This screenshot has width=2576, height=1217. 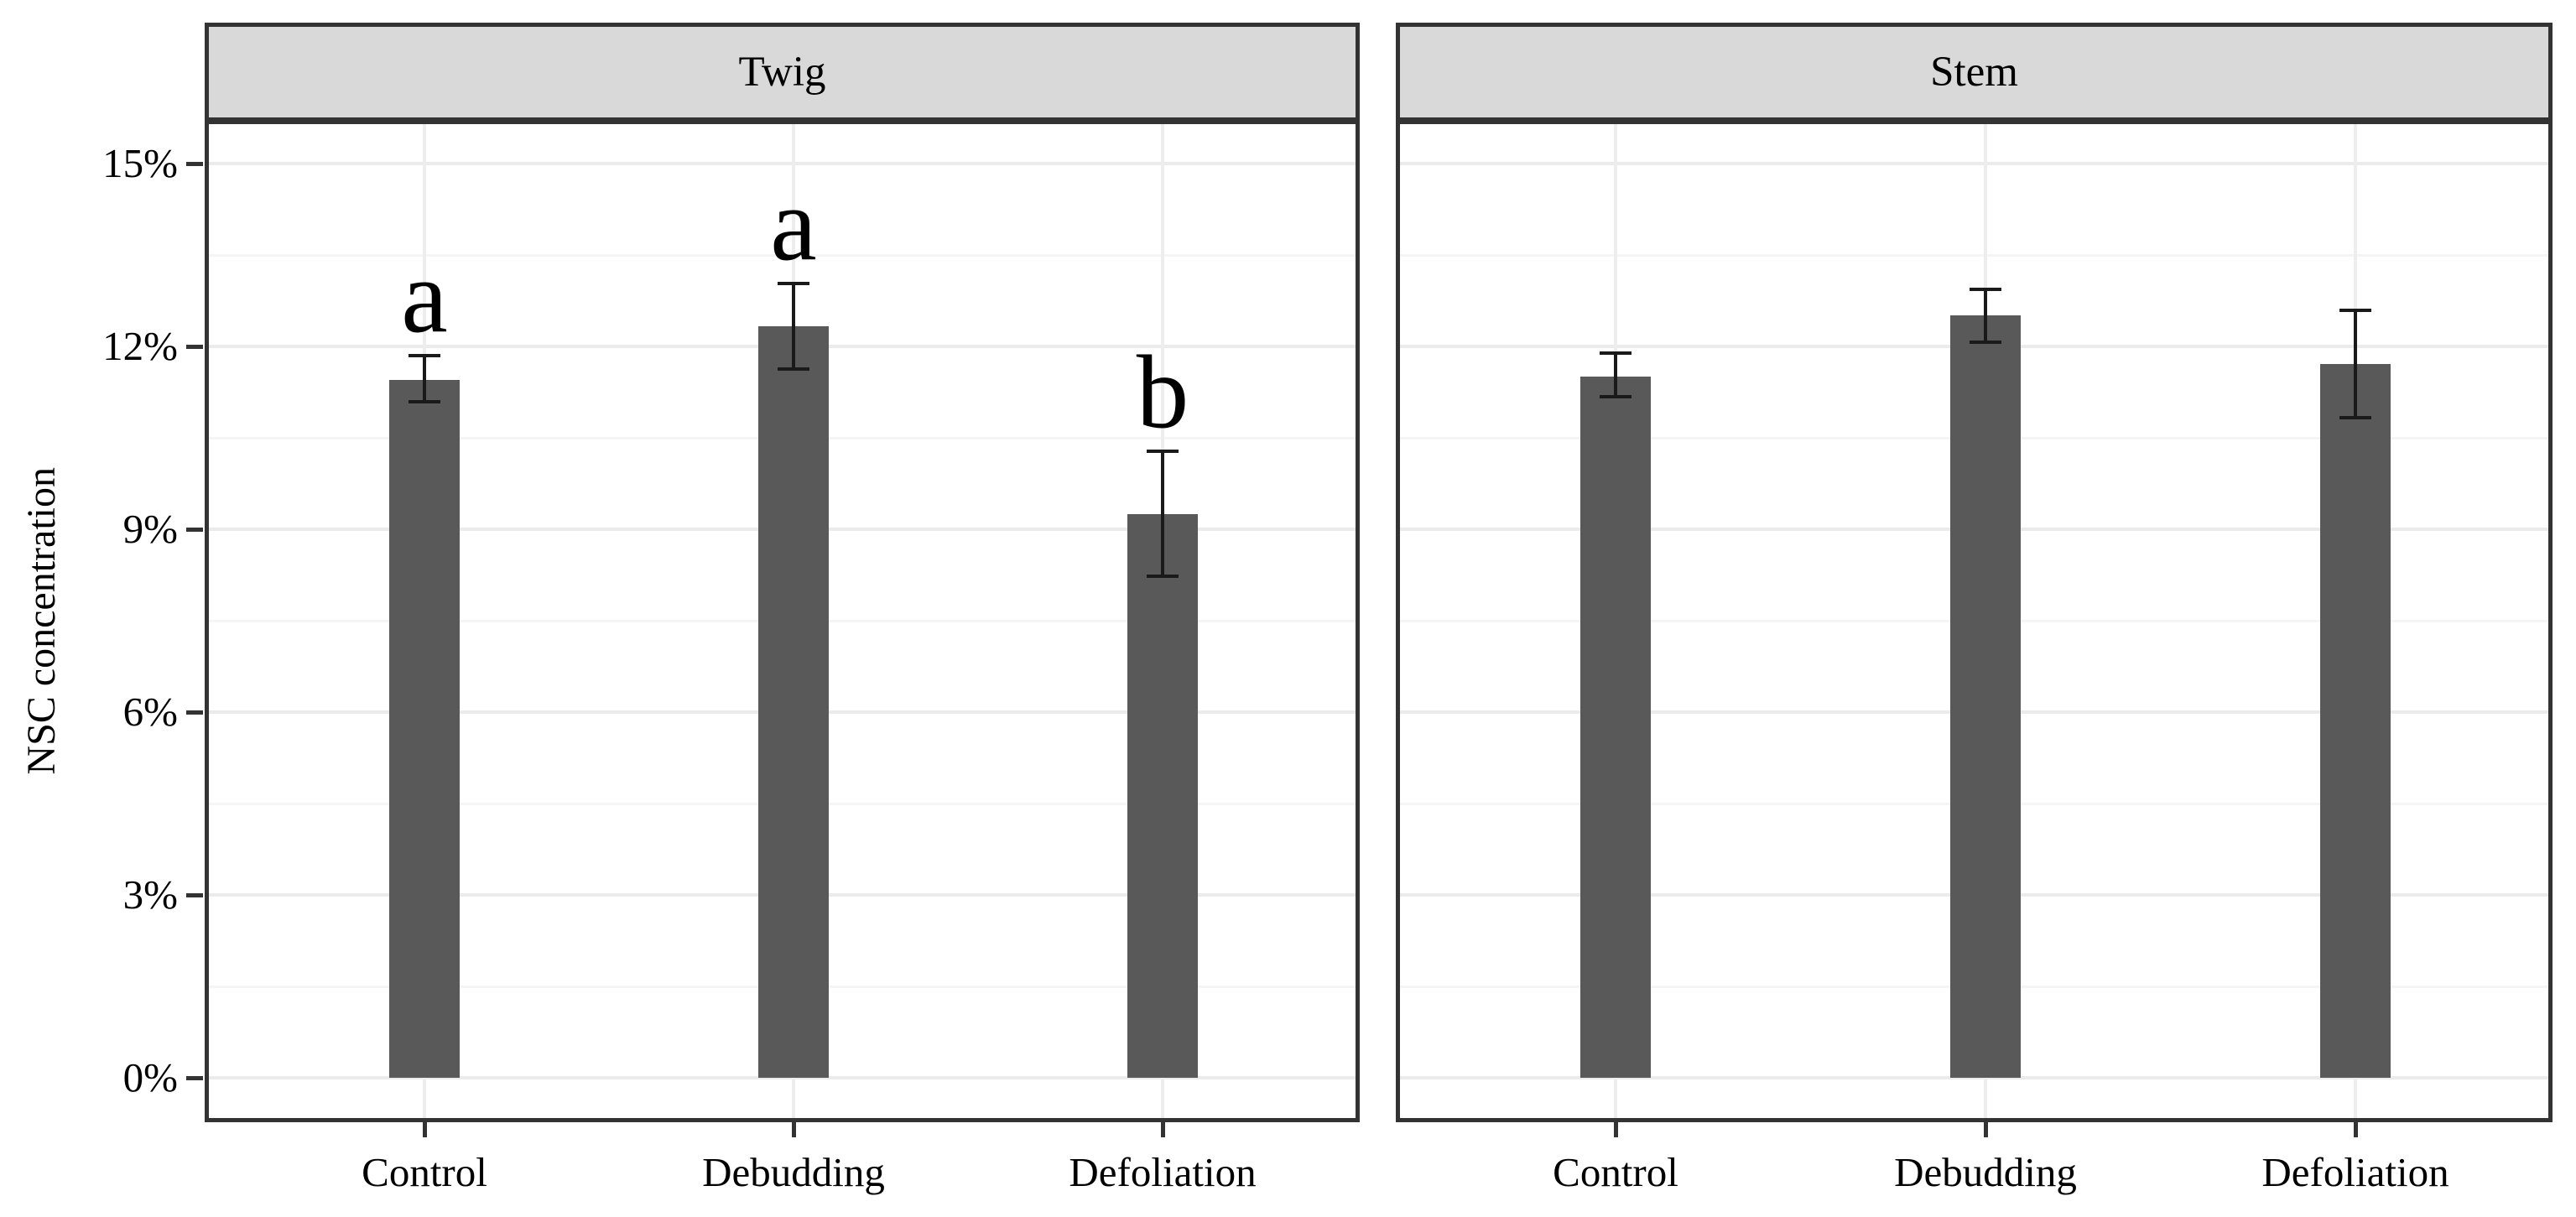 What do you see at coordinates (1615, 727) in the screenshot?
I see `bar-stem-control` at bounding box center [1615, 727].